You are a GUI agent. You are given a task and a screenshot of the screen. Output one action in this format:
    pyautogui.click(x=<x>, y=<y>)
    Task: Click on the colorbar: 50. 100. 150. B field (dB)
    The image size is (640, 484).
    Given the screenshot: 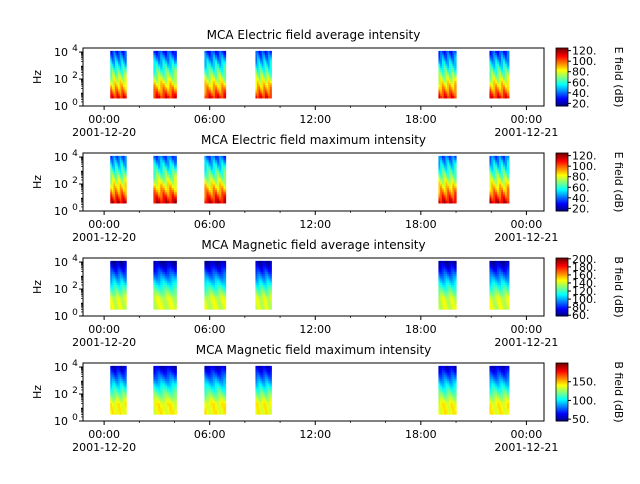 What is the action you would take?
    pyautogui.click(x=590, y=393)
    